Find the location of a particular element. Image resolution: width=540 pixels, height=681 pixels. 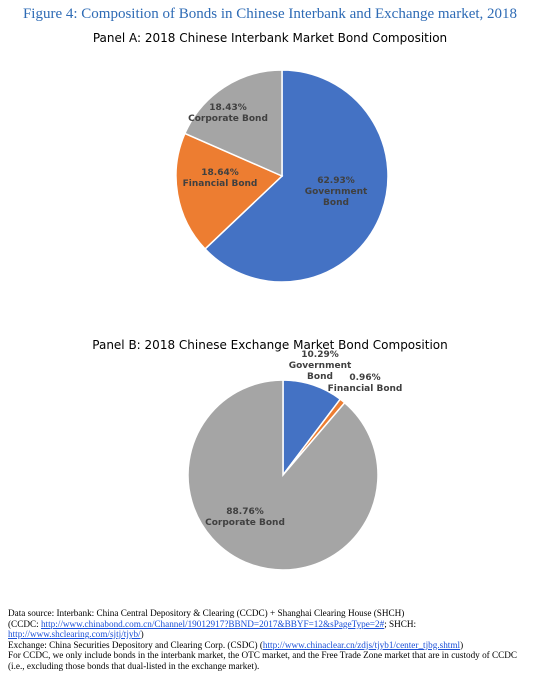

panel-a-financial-label: 18.64% Financial Bond is located at coordinates (220, 178).